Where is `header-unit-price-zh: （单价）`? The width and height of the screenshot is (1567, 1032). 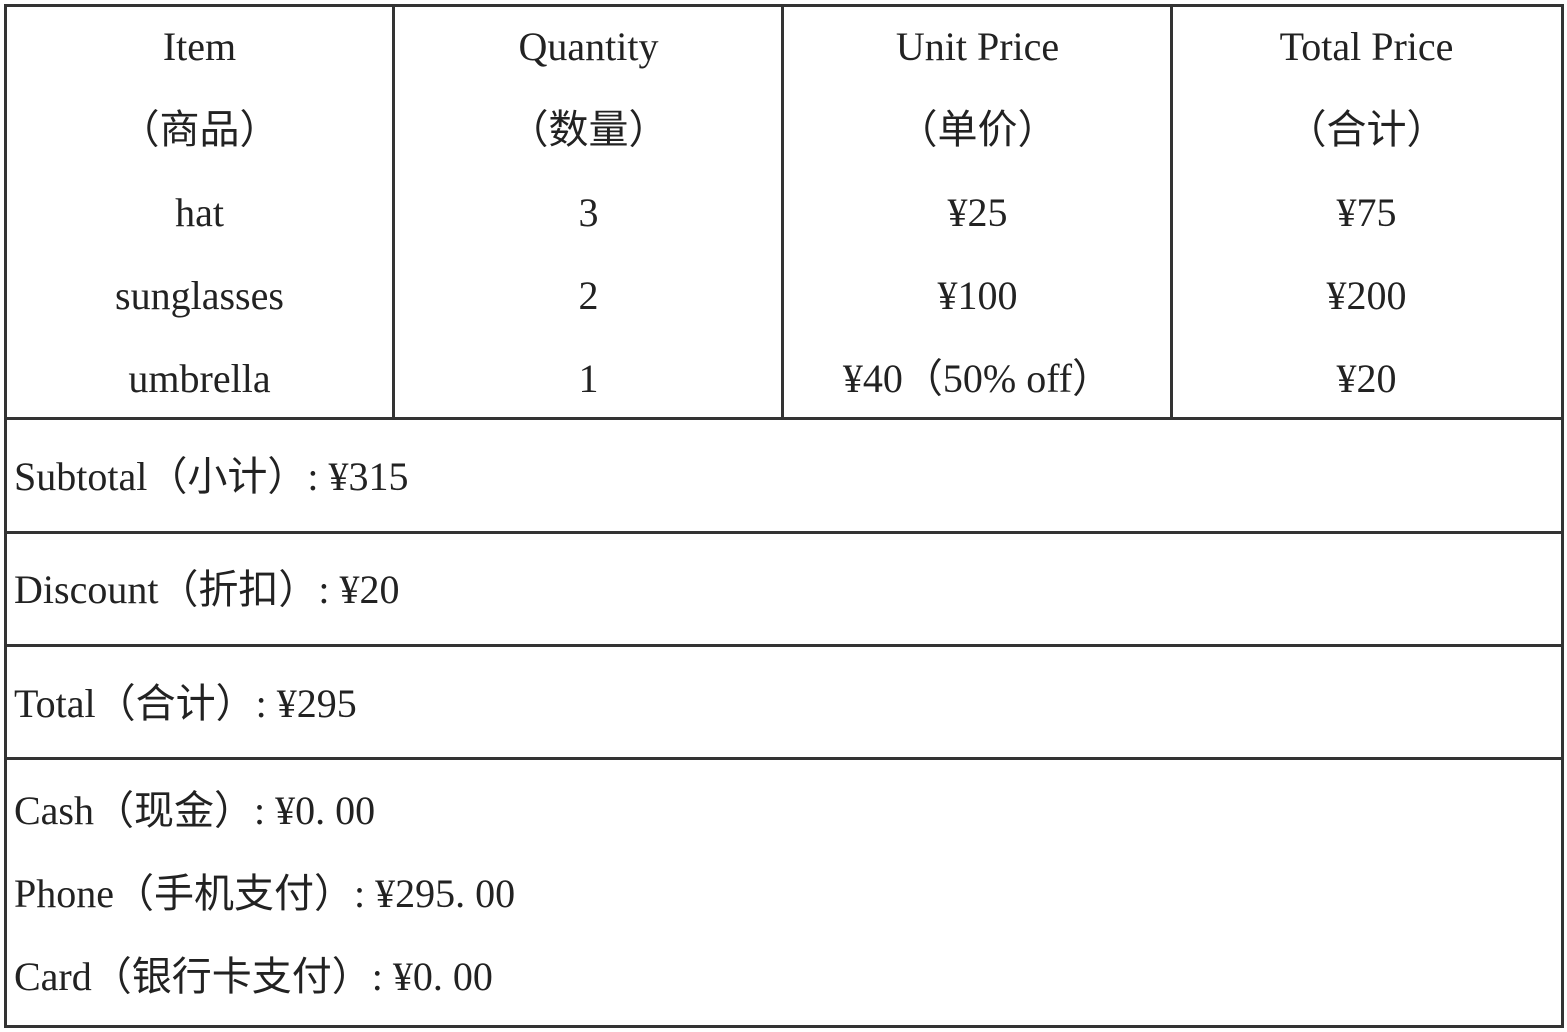
header-unit-price-zh: （单价） is located at coordinates (977, 129).